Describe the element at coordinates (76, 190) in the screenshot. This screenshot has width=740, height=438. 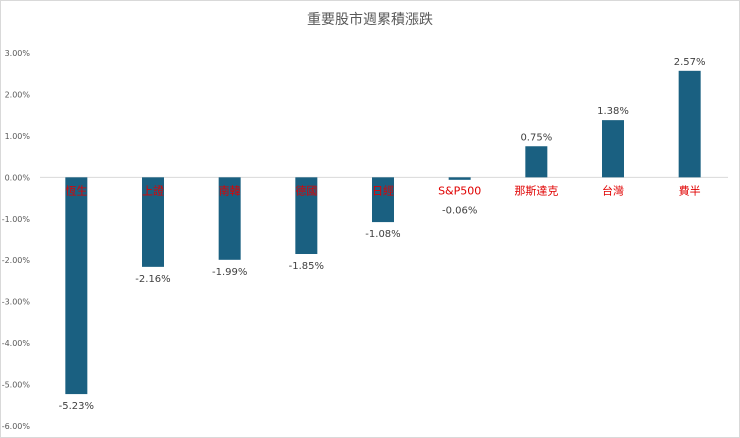
I see `category-label: 恆生` at that location.